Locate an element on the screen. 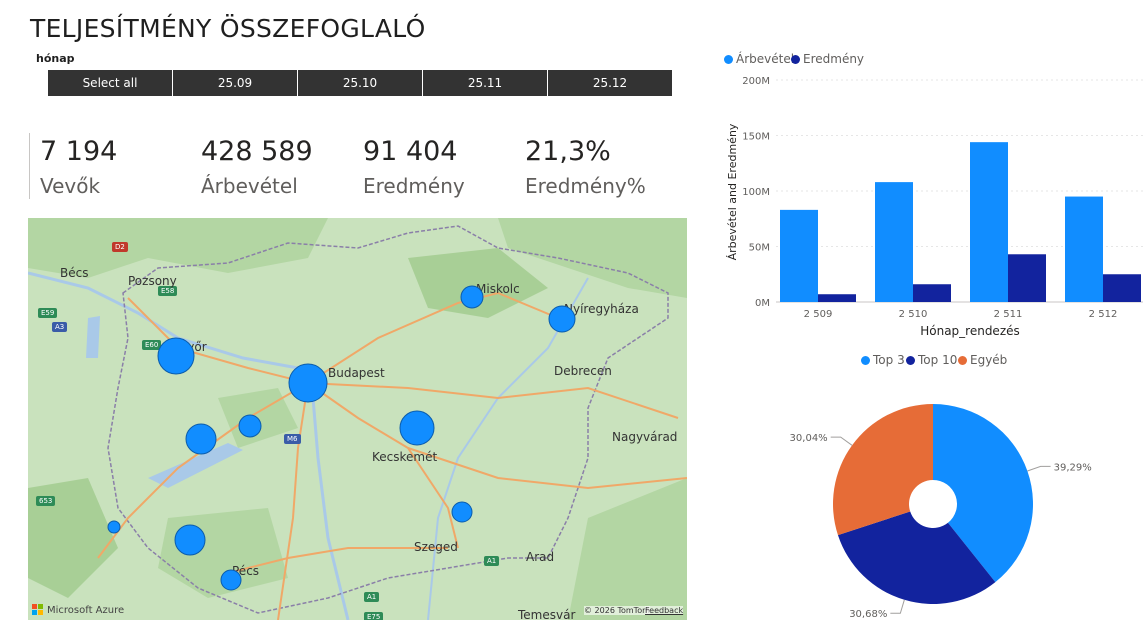  city-label-kecskemet: Kecskemét is located at coordinates (405, 457).